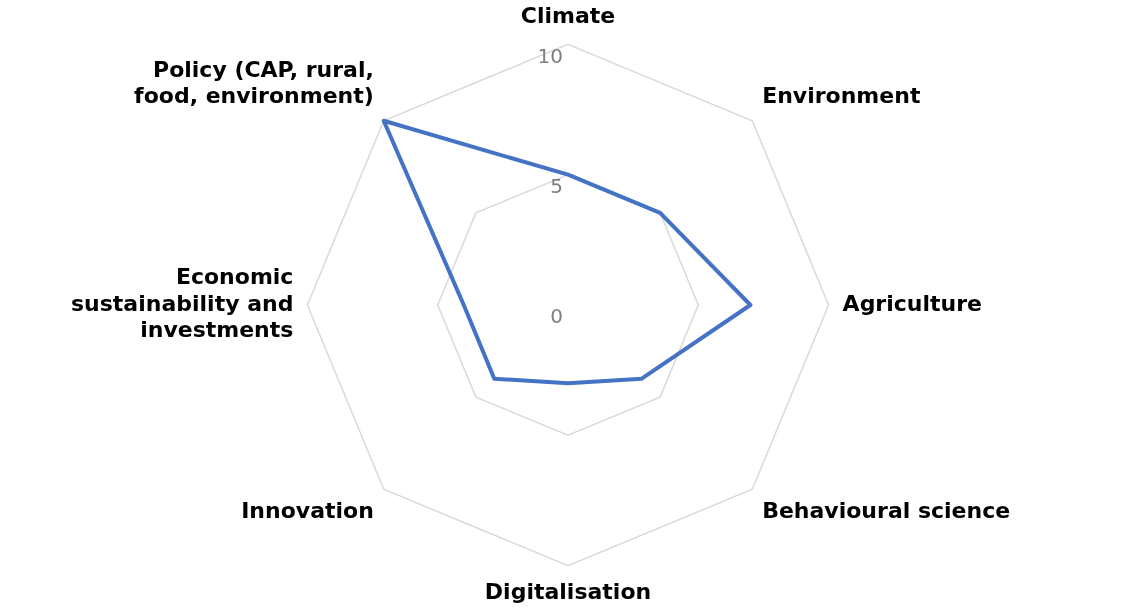 The height and width of the screenshot is (611, 1136). I want to click on spoke-label: Digitalisation, so click(568, 591).